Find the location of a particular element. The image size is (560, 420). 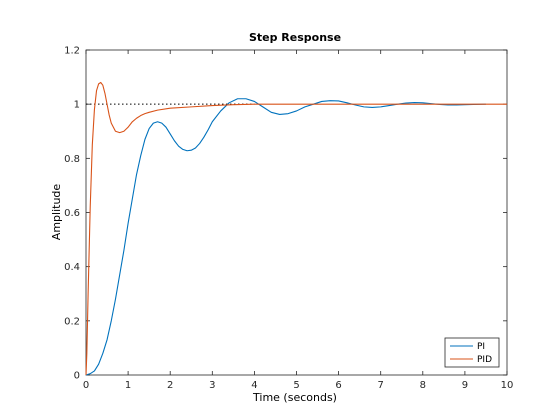

y-tick-label: 0.8 is located at coordinates (72, 159).